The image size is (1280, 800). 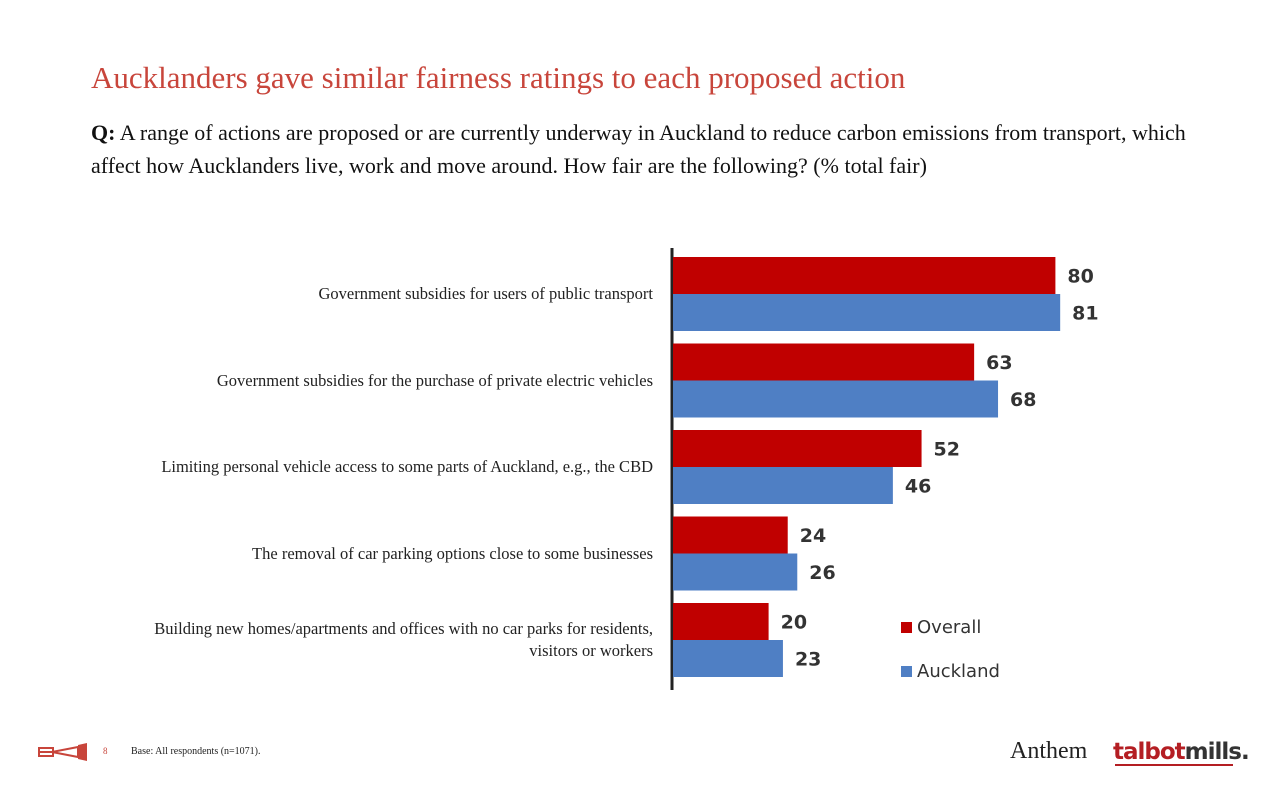 I want to click on data-label-overall: 63, so click(x=999, y=363).